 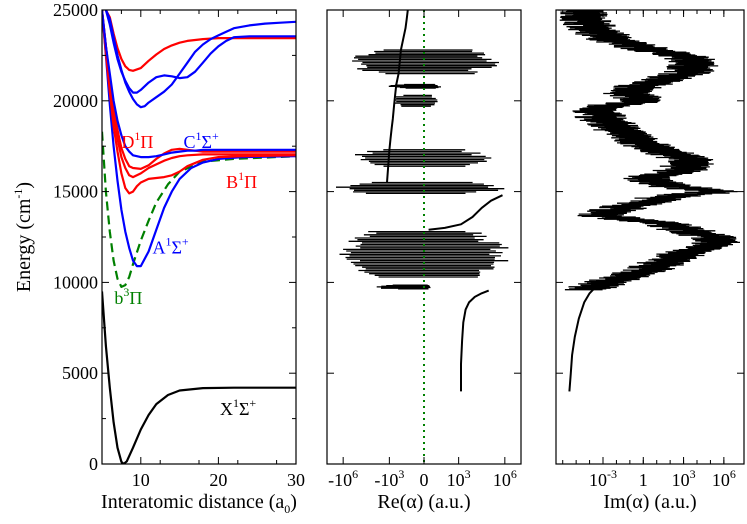 What do you see at coordinates (80, 373) in the screenshot?
I see `y-tick-label: 5000` at bounding box center [80, 373].